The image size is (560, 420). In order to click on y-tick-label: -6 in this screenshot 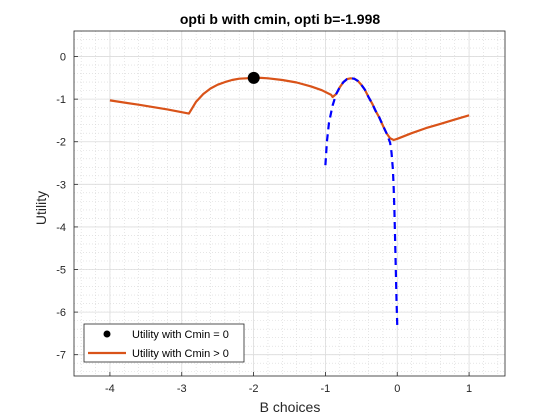, I will do `click(61, 313)`.